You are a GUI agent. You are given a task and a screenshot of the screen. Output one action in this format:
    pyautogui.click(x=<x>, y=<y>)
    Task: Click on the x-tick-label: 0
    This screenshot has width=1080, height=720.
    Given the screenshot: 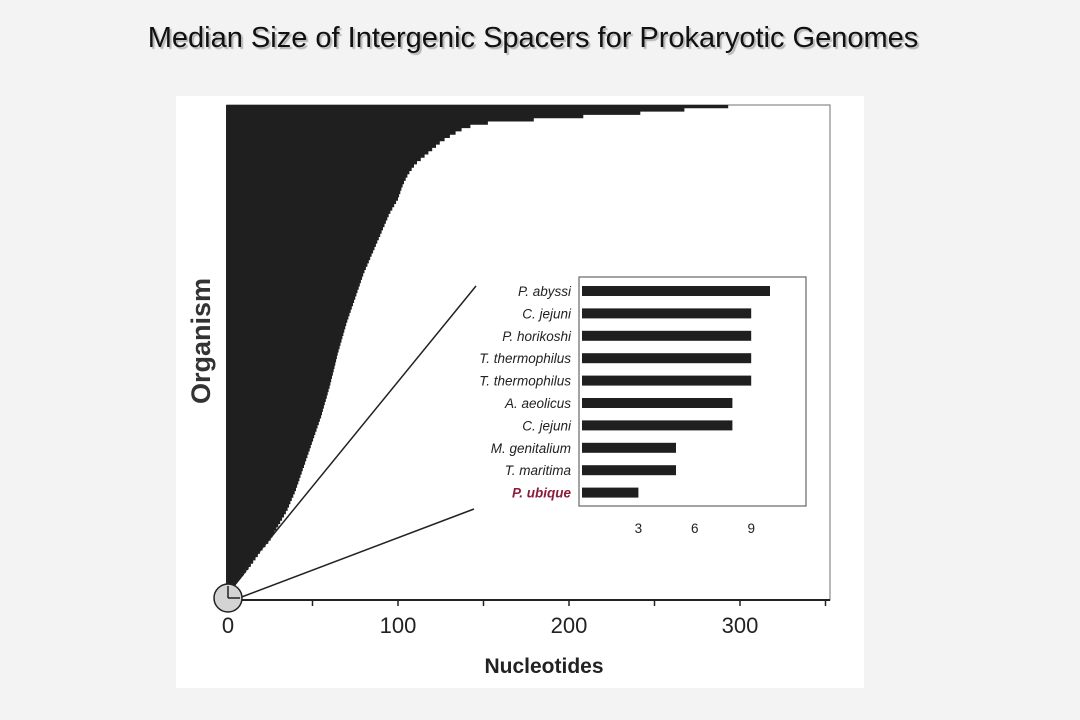 What is the action you would take?
    pyautogui.click(x=228, y=625)
    